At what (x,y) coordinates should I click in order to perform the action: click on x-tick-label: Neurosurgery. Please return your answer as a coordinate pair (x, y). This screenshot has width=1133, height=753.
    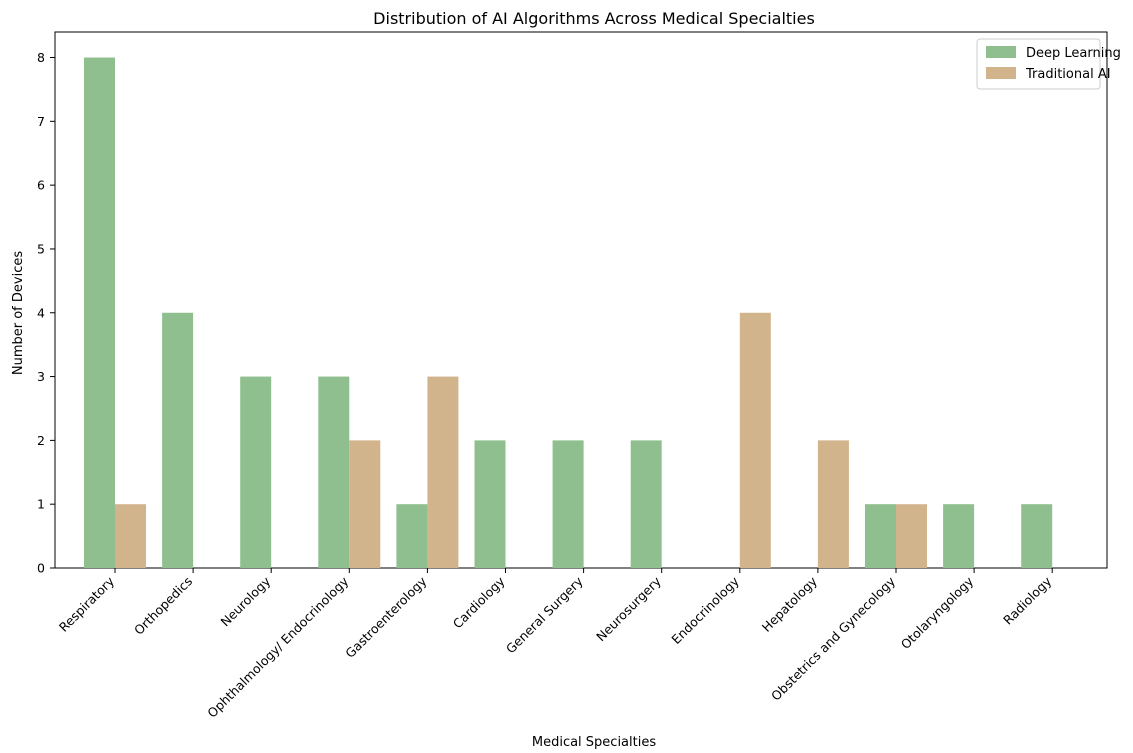
    Looking at the image, I should click on (628, 608).